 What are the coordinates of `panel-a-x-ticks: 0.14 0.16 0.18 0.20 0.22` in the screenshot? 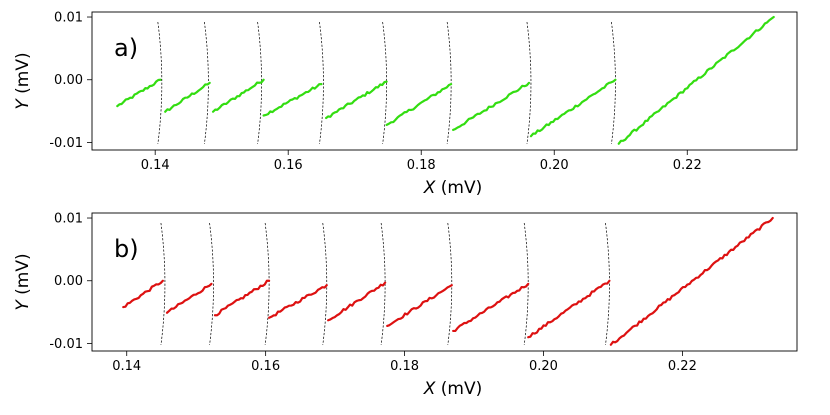 It's located at (421, 161).